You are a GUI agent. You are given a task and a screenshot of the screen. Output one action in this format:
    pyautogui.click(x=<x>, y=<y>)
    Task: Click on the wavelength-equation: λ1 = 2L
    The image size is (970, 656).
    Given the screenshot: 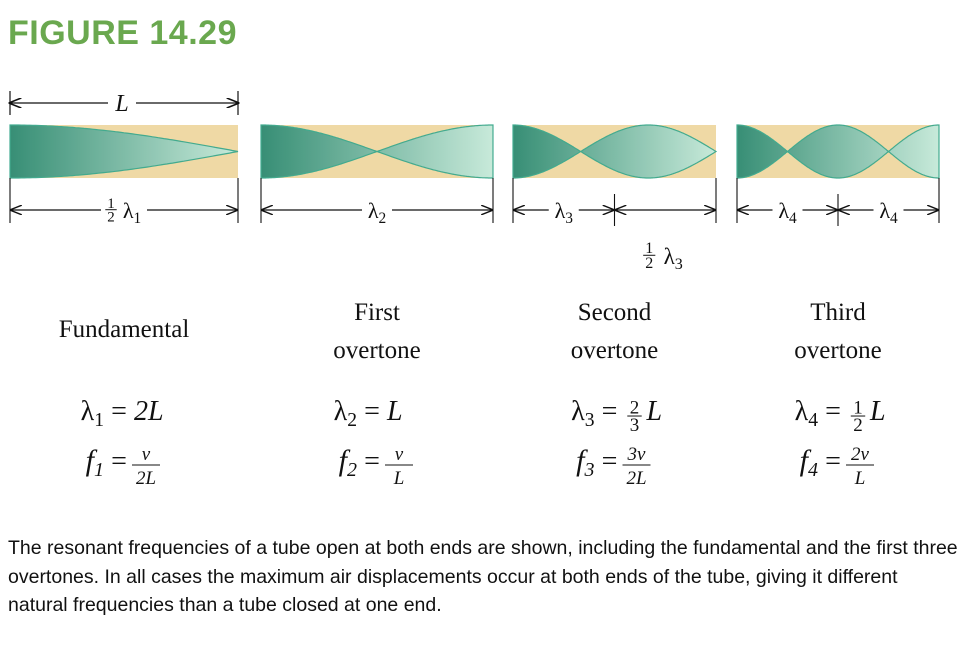 What is the action you would take?
    pyautogui.click(x=122, y=413)
    